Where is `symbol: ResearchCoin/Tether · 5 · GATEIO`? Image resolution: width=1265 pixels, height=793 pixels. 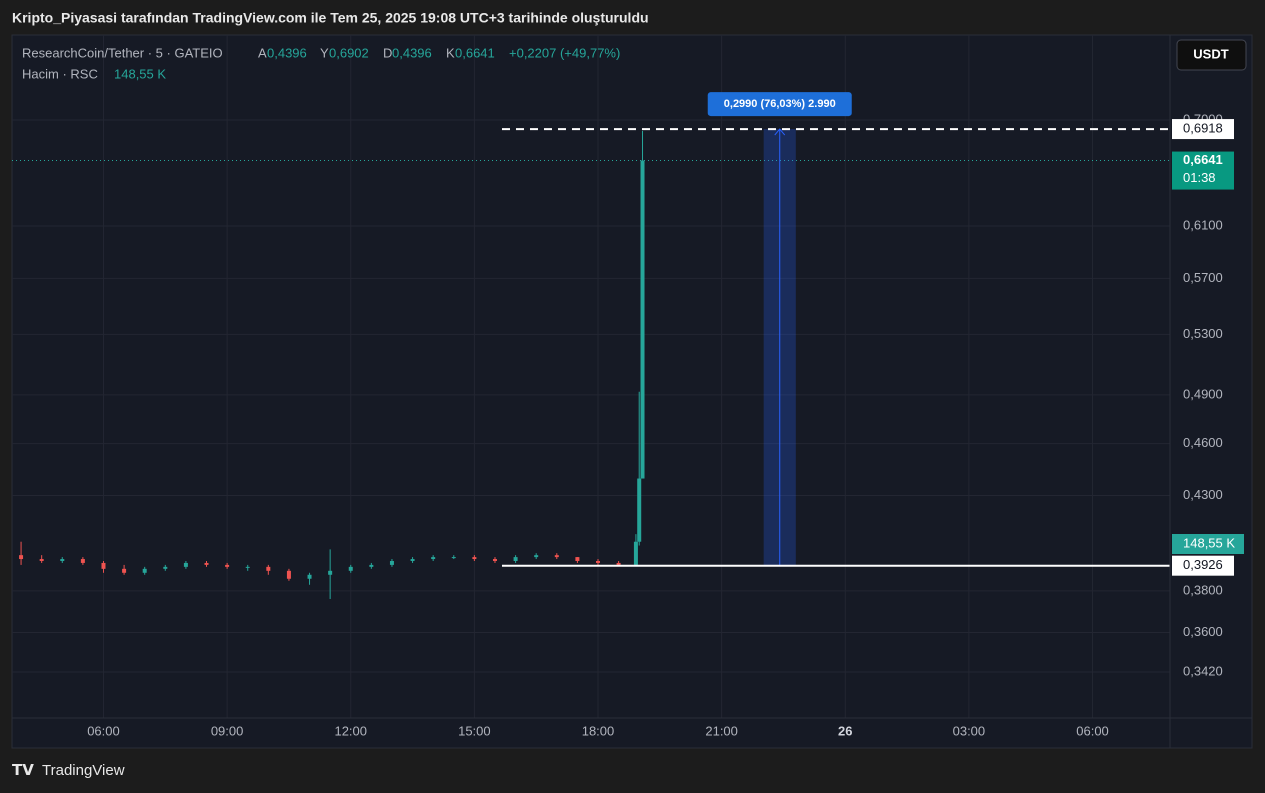
symbol: ResearchCoin/Tether · 5 · GATEIO is located at coordinates (122, 52).